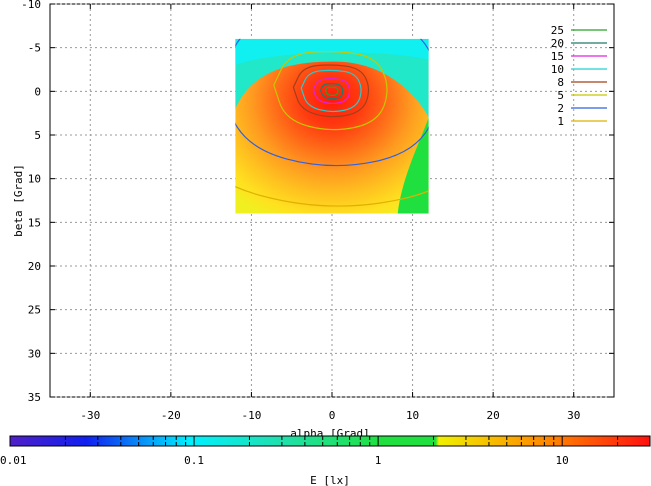  Describe the element at coordinates (330, 480) in the screenshot. I see `colorbar-label: E [lx]` at that location.